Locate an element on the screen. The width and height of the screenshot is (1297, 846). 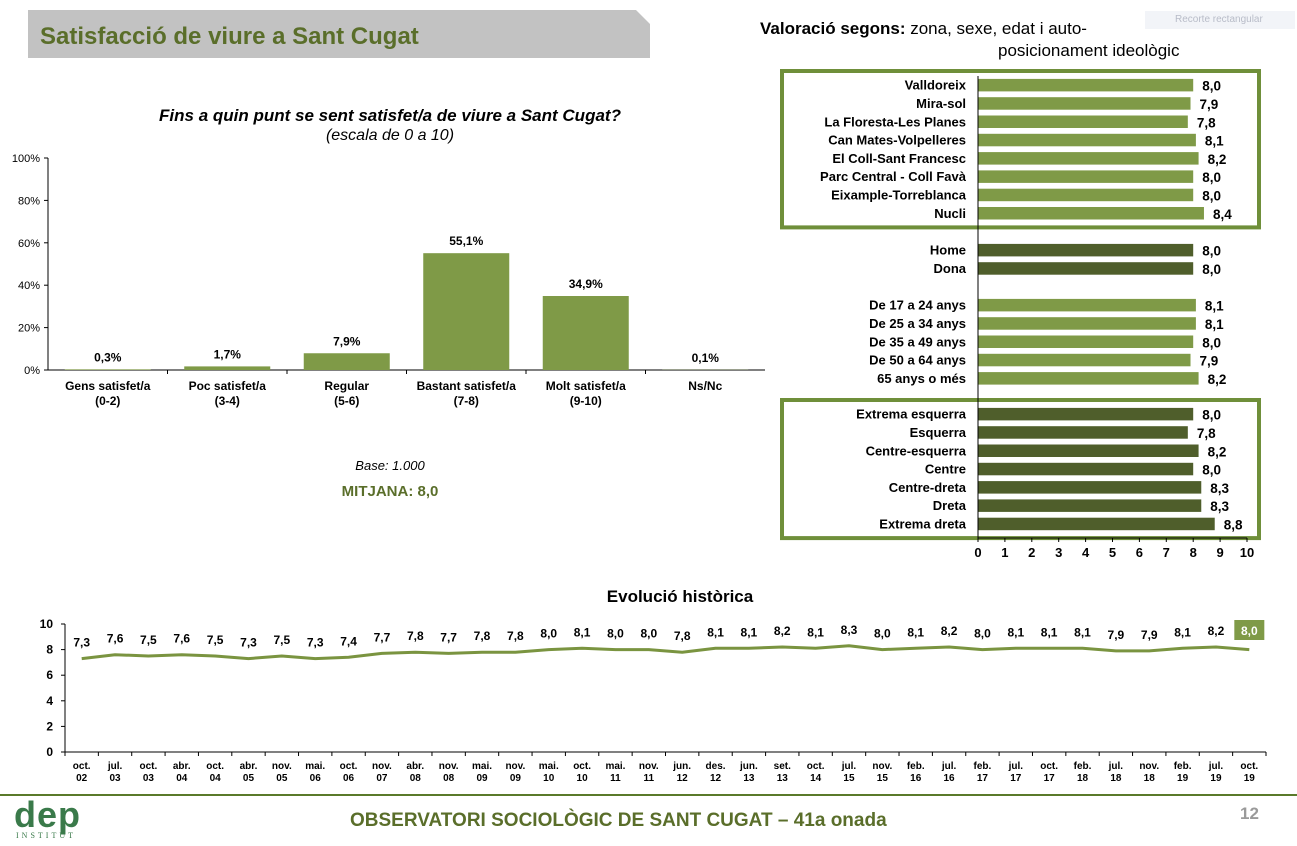
category-label: Gens satisfet/a is located at coordinates (108, 386).